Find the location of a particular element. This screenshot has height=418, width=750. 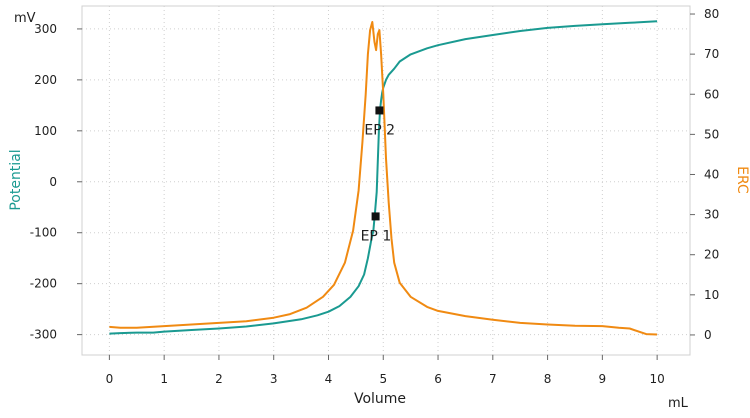

x-tick-label: 9 is located at coordinates (603, 379).